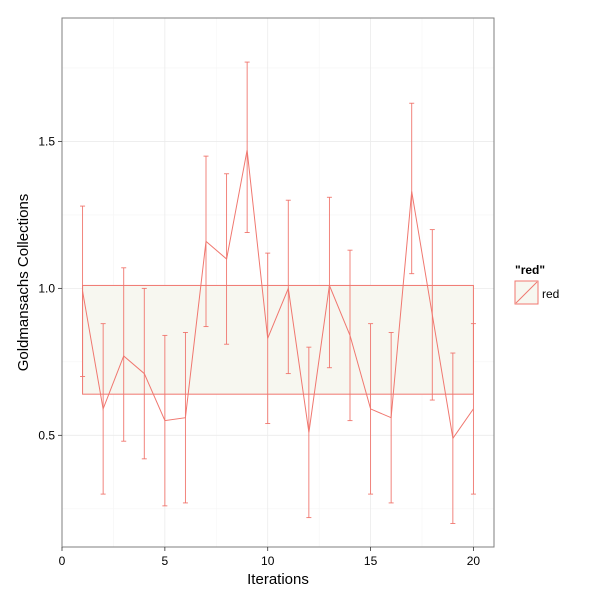 This screenshot has height=600, width=600. Describe the element at coordinates (278, 579) in the screenshot. I see `x-axis-title: Iterations` at that location.